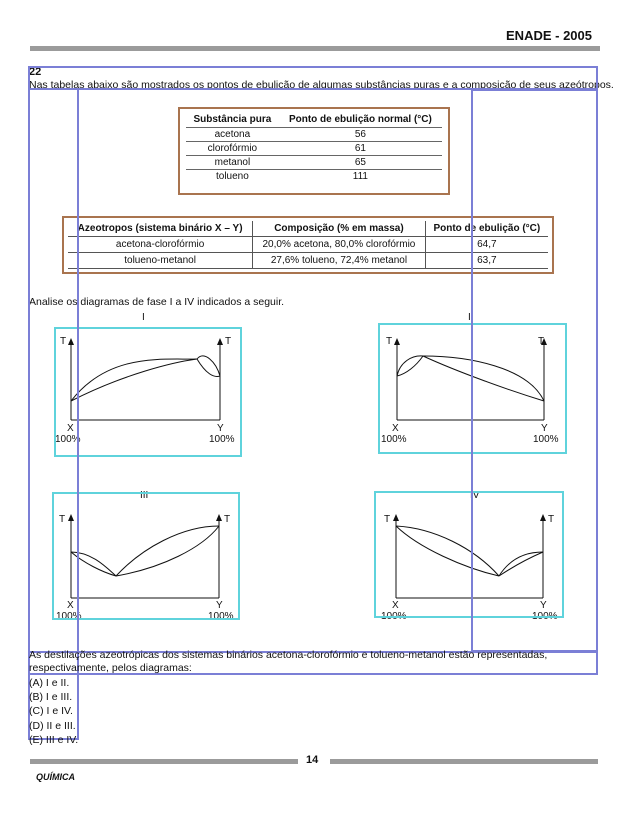 This screenshot has width=628, height=823. Describe the element at coordinates (51, 697) in the screenshot. I see `option-b: (B) I e III.` at that location.